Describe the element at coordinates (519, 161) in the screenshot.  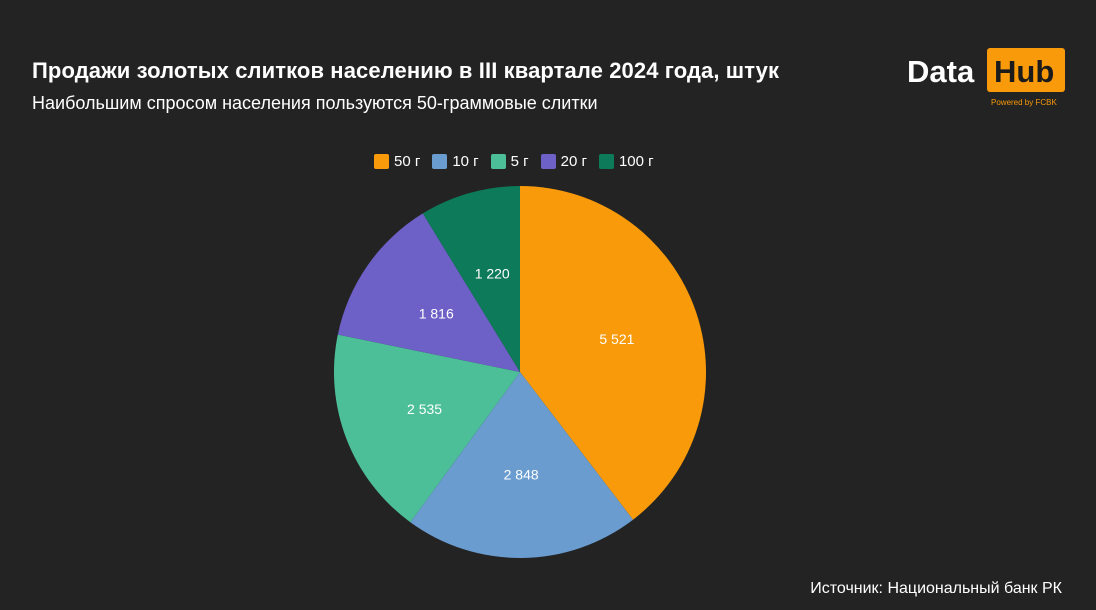
I see `legend-label: 5 г` at that location.